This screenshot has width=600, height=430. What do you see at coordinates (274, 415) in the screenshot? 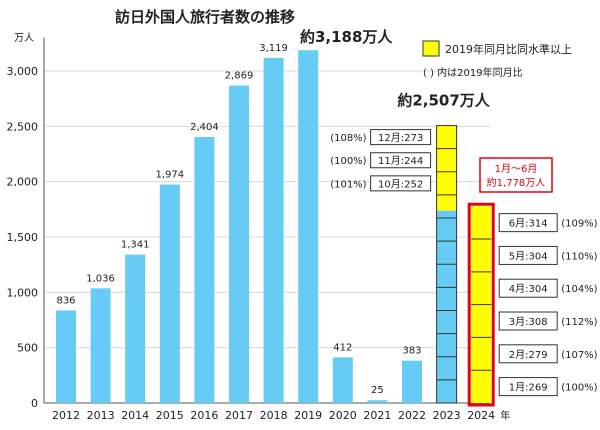
I see `x-tick-label: 2018` at bounding box center [274, 415].